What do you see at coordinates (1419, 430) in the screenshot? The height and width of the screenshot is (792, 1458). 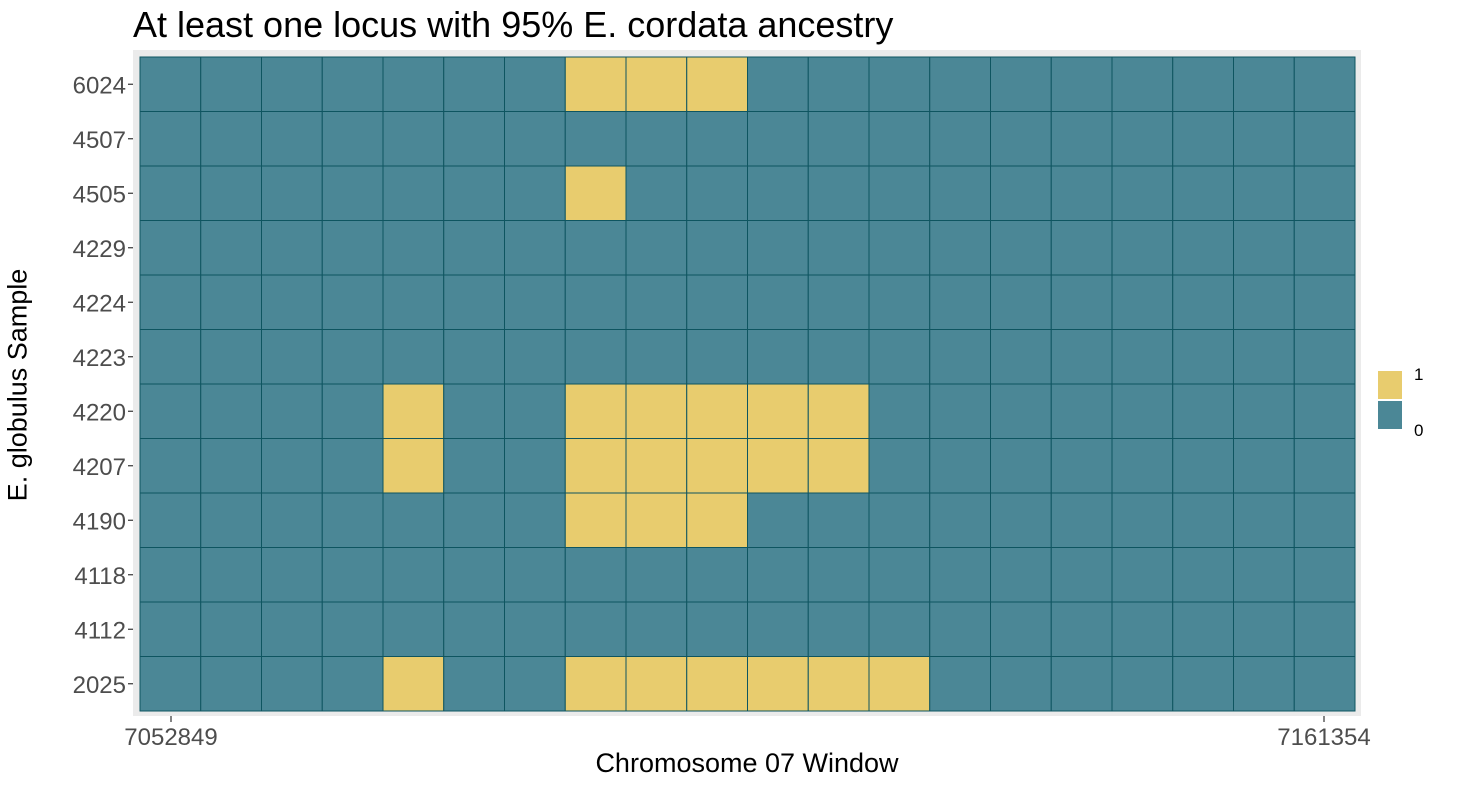 I see `legend-label-0: 0` at bounding box center [1419, 430].